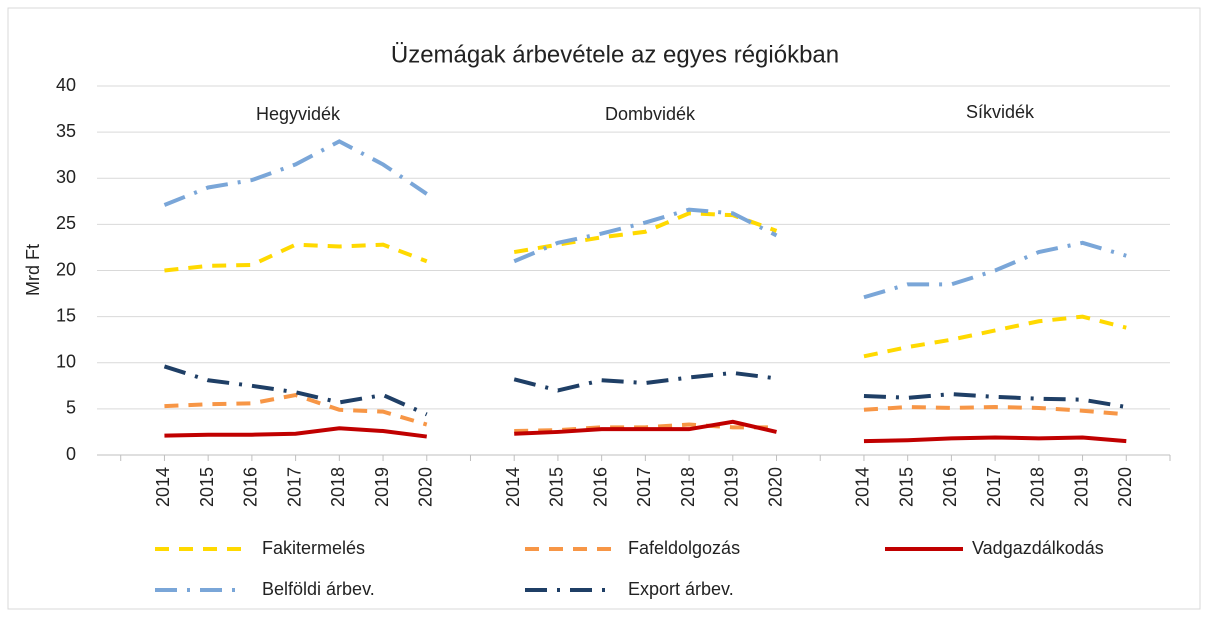 This screenshot has width=1208, height=622. I want to click on y-tick-label: 10, so click(66, 362).